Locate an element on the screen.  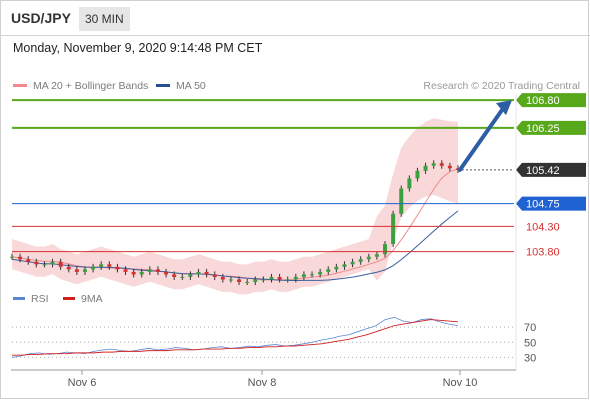
credit-text: Research © 2020 Trading Central is located at coordinates (501, 86).